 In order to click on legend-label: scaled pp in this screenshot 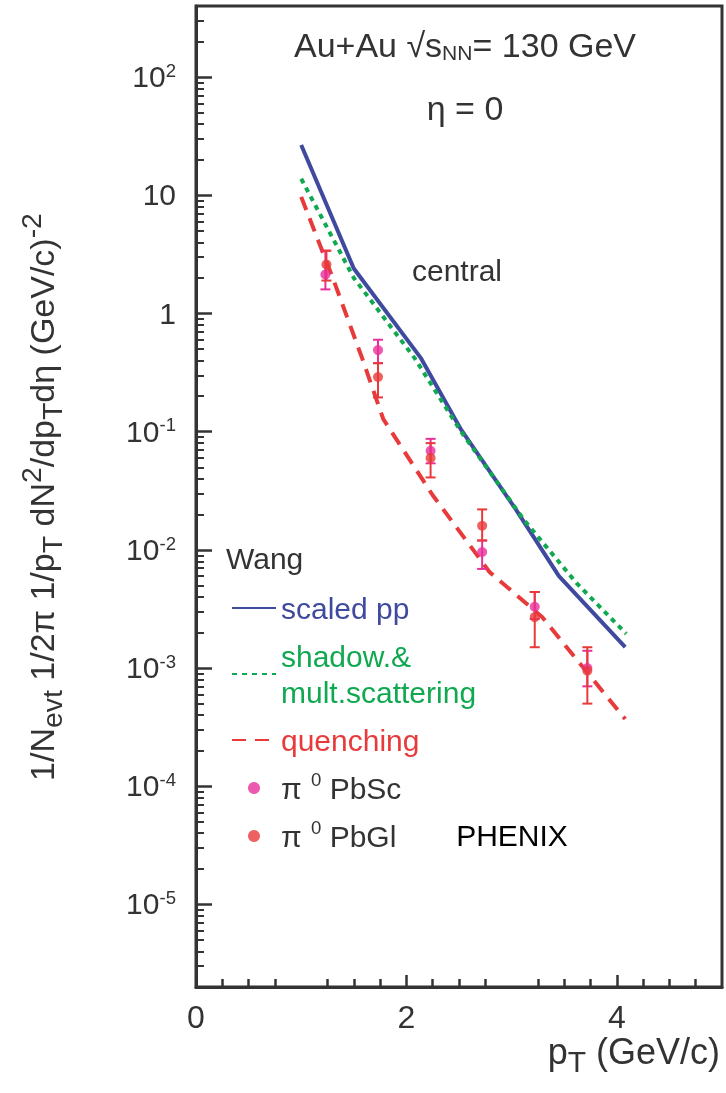, I will do `click(345, 608)`.